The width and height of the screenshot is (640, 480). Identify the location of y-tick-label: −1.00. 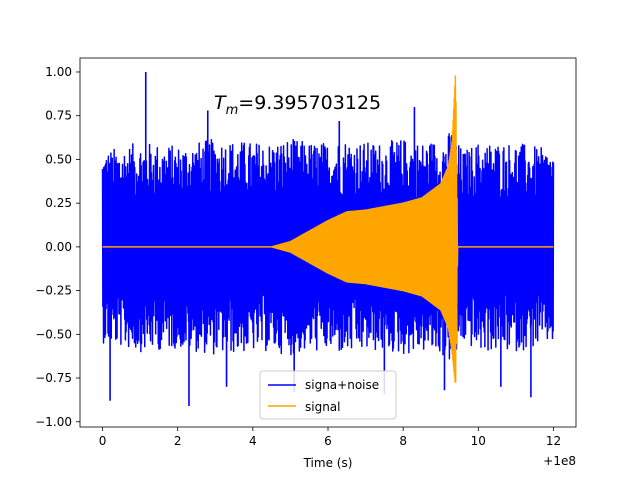
(53, 422).